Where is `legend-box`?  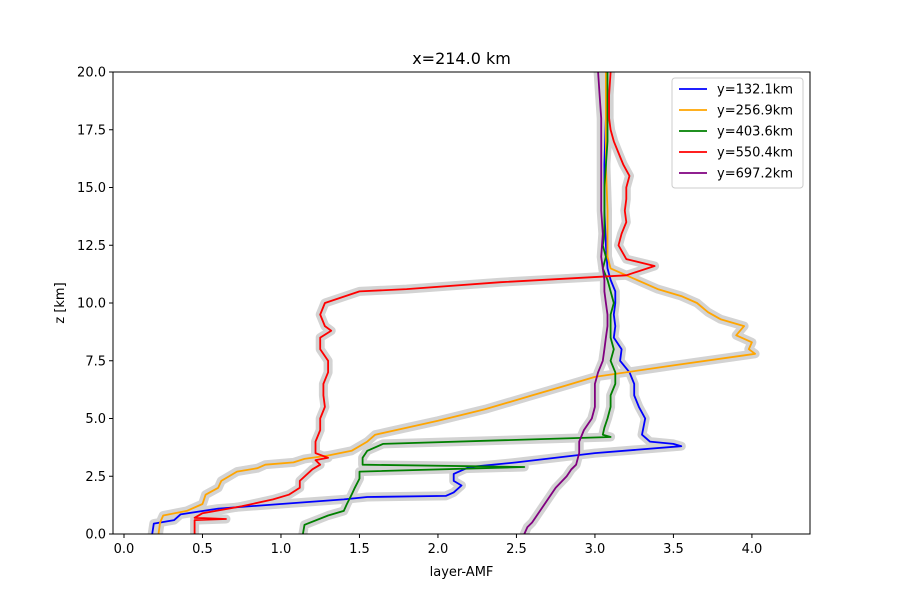 legend-box is located at coordinates (737, 133).